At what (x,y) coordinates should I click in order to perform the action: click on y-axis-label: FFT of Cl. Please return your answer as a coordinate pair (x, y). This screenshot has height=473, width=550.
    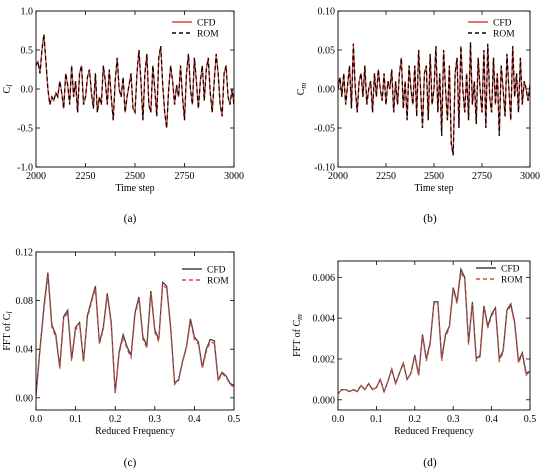
    Looking at the image, I should click on (8, 331).